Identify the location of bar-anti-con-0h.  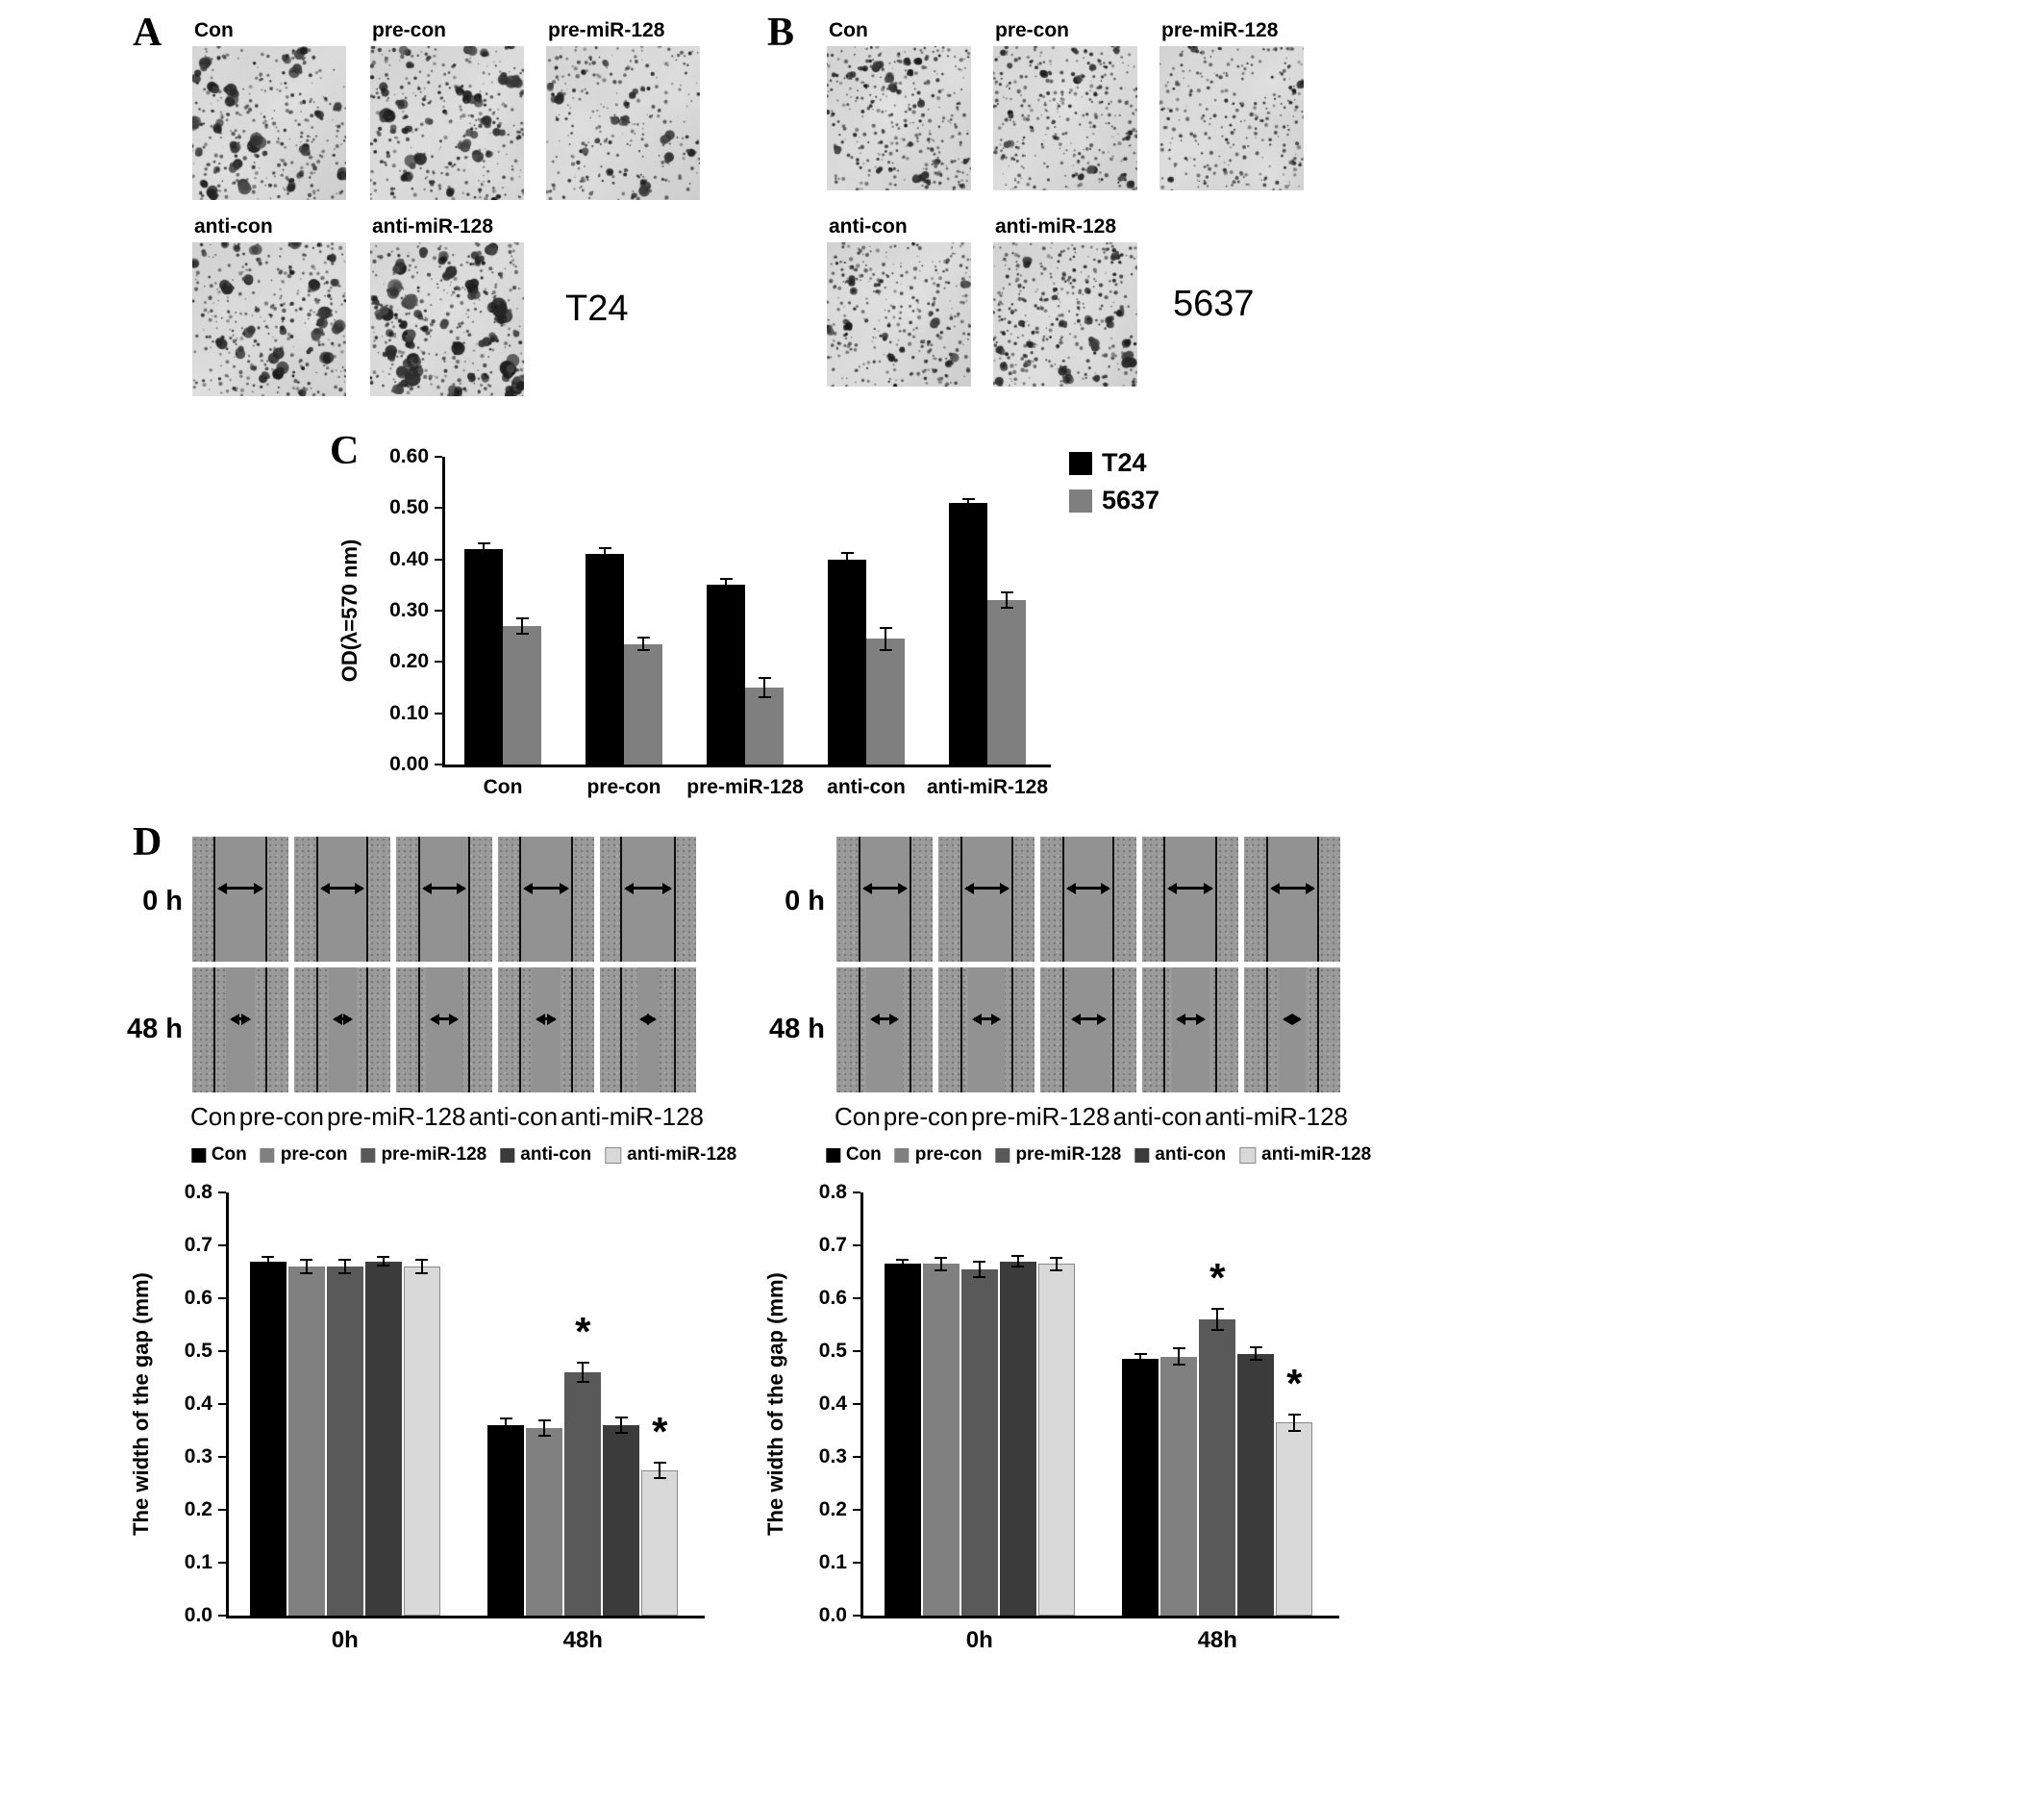
(1017, 1438).